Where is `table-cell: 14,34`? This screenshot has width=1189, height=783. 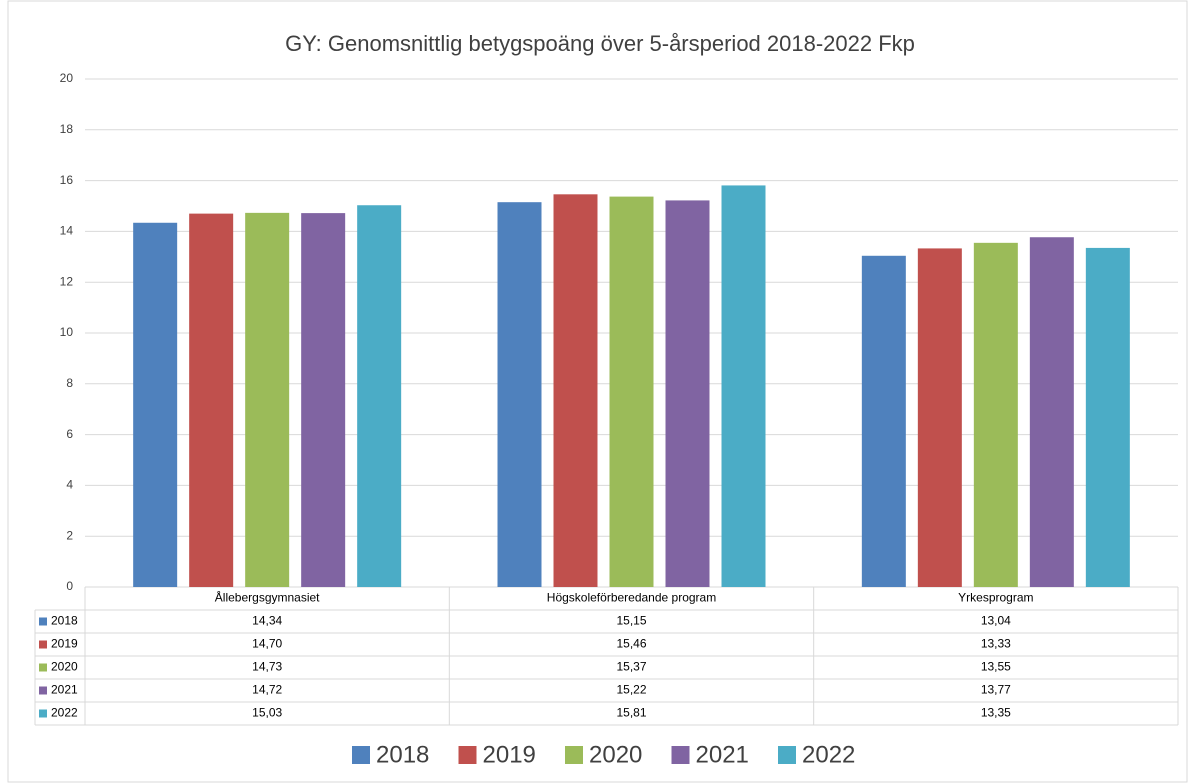 table-cell: 14,34 is located at coordinates (267, 621).